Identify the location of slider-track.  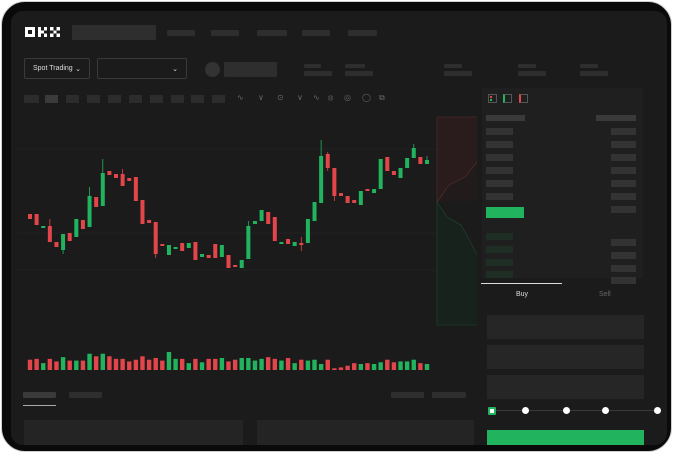
(575, 410).